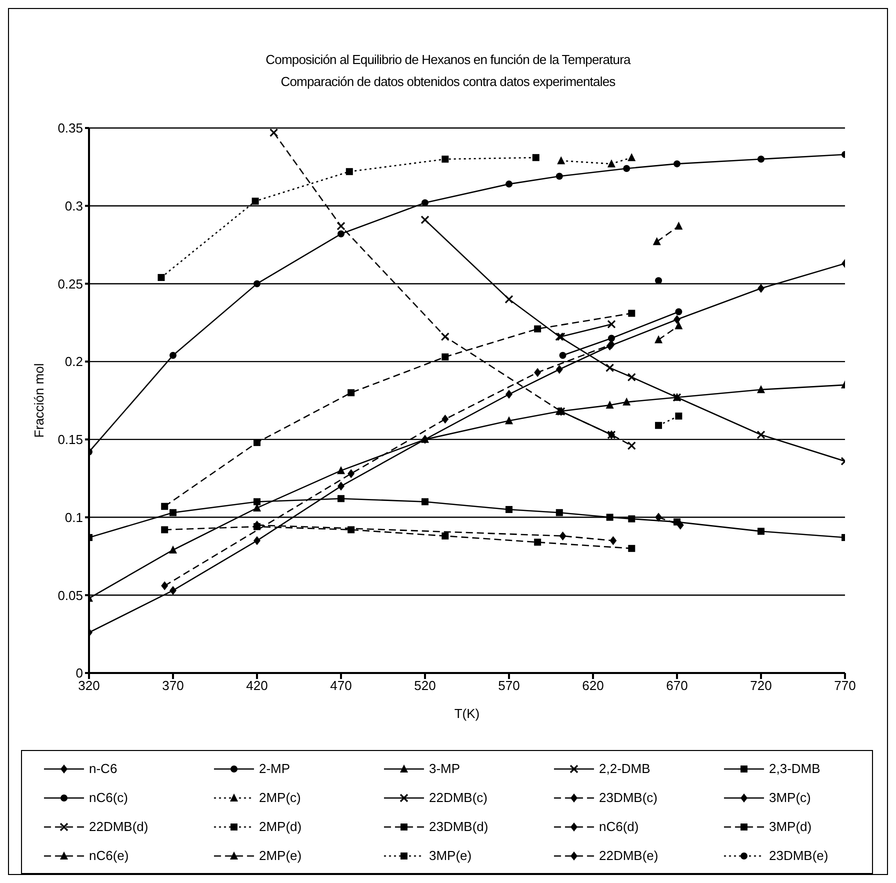  I want to click on x-tick-label: 670, so click(677, 686).